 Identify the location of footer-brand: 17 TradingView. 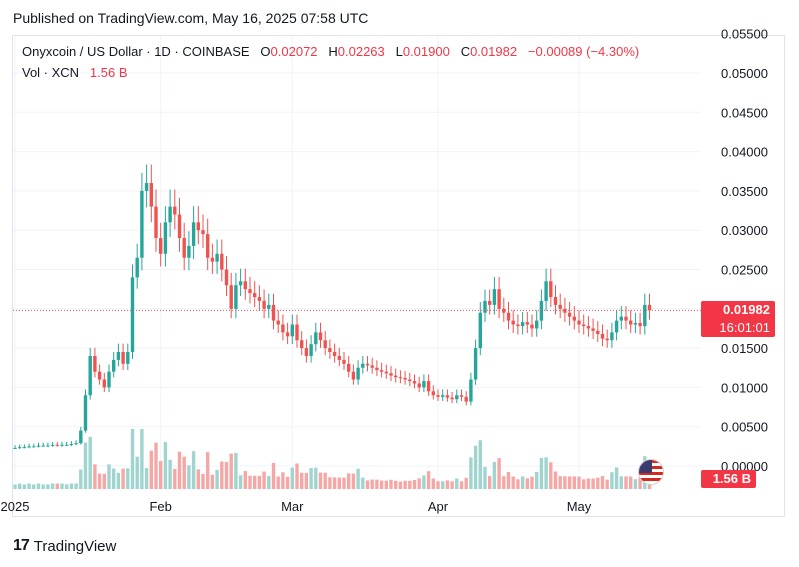
(64, 546).